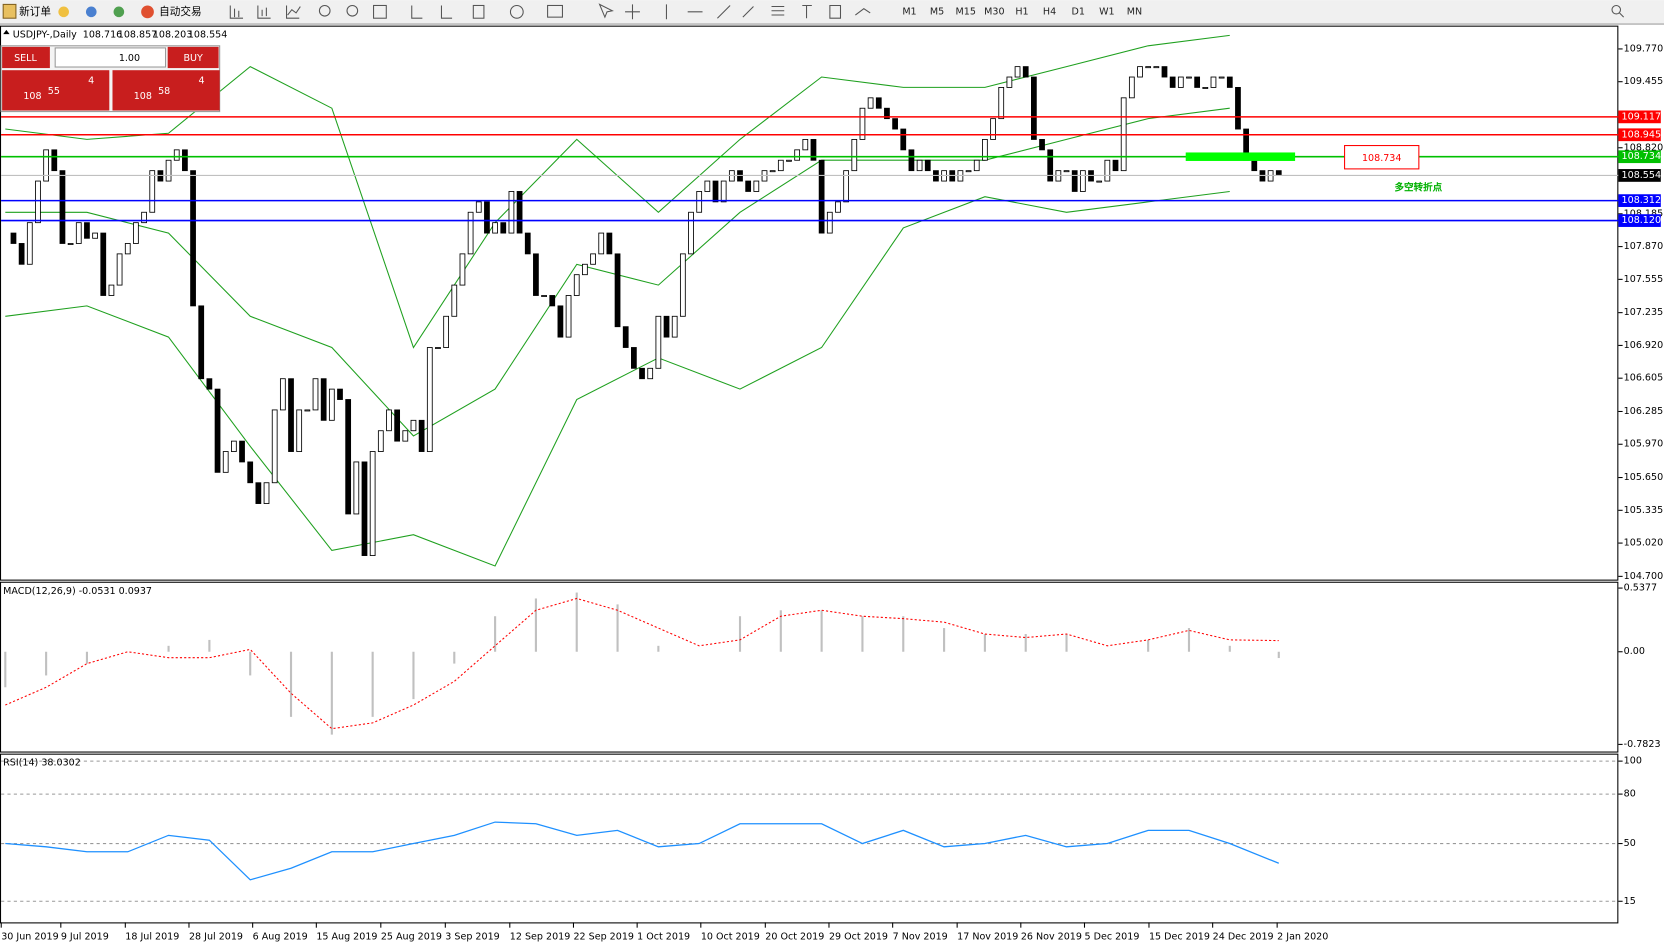 The width and height of the screenshot is (1664, 948). I want to click on timeframe-button: H1, so click(1021, 11).